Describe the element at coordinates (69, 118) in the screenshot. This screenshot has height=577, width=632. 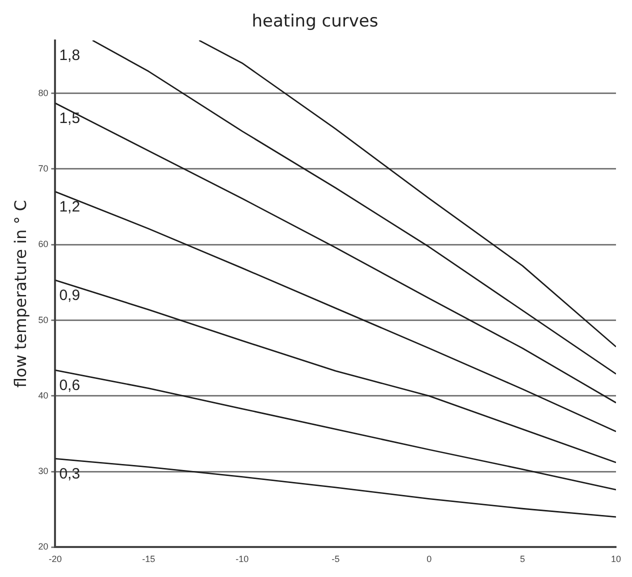
I see `series-label: 1,5` at that location.